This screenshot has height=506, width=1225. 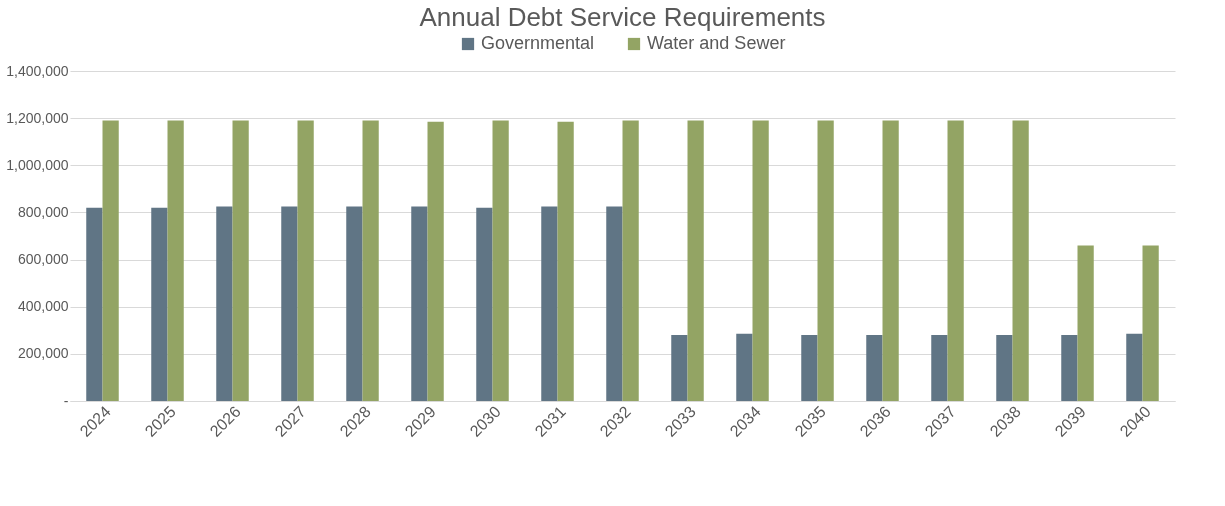 What do you see at coordinates (716, 43) in the screenshot?
I see `legend-label: Water and Sewer` at bounding box center [716, 43].